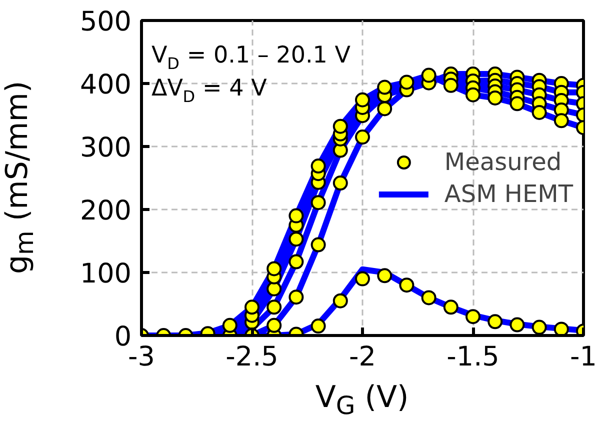  Describe the element at coordinates (106, 22) in the screenshot. I see `y-tick-label: 500` at that location.